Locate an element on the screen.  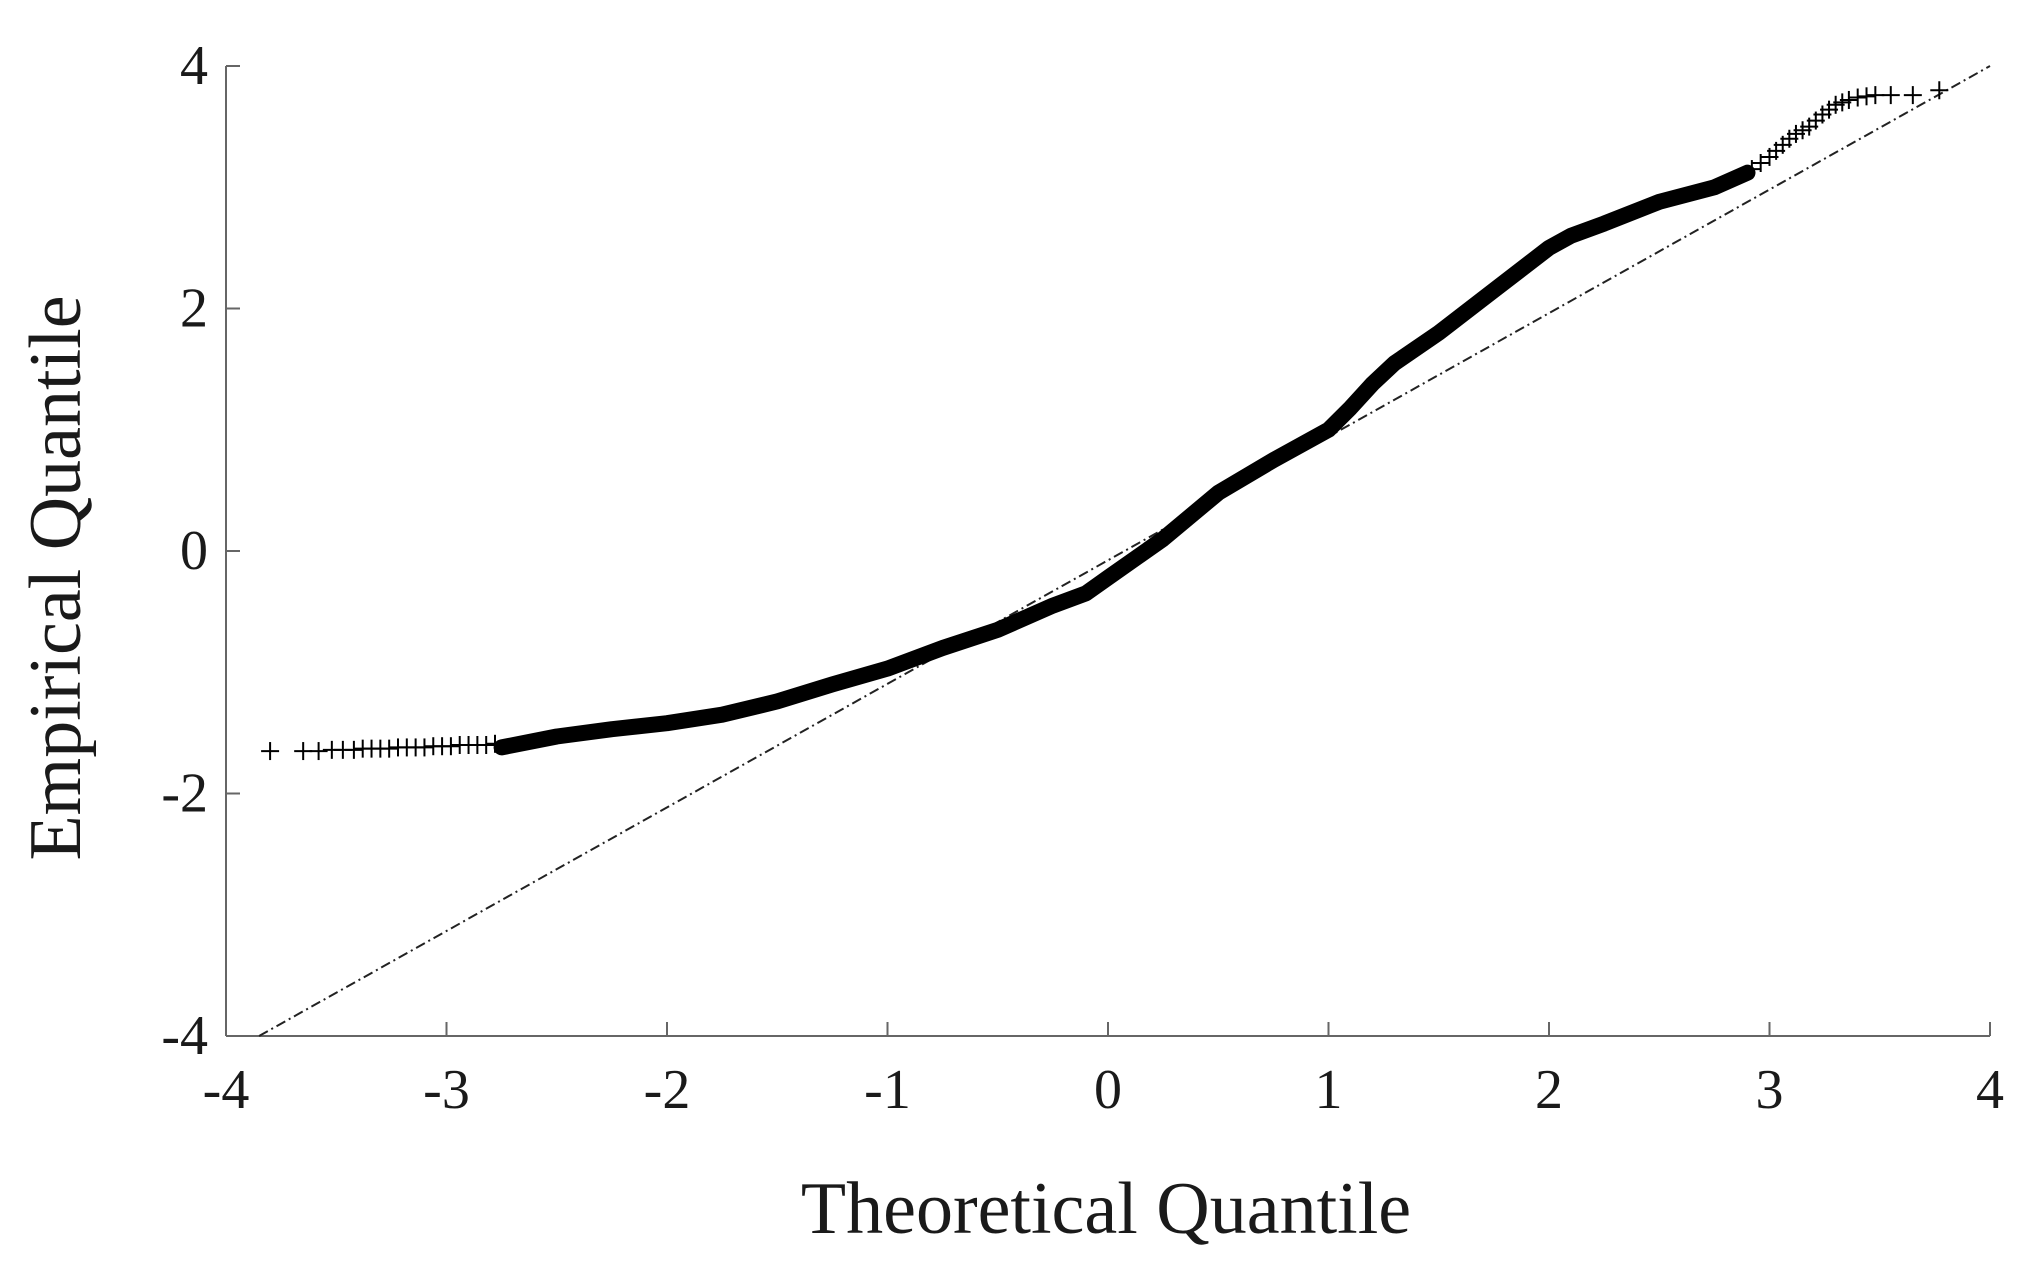
x-tick-label: 2 is located at coordinates (1549, 1090).